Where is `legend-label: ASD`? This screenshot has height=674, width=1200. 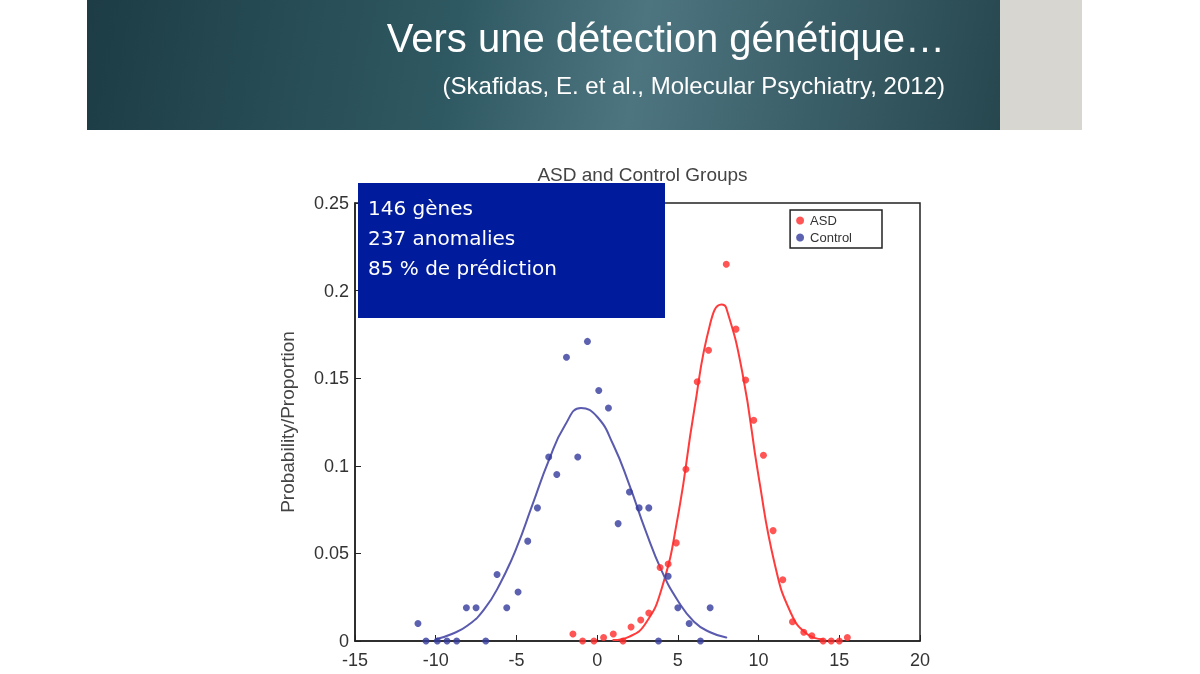 legend-label: ASD is located at coordinates (823, 220).